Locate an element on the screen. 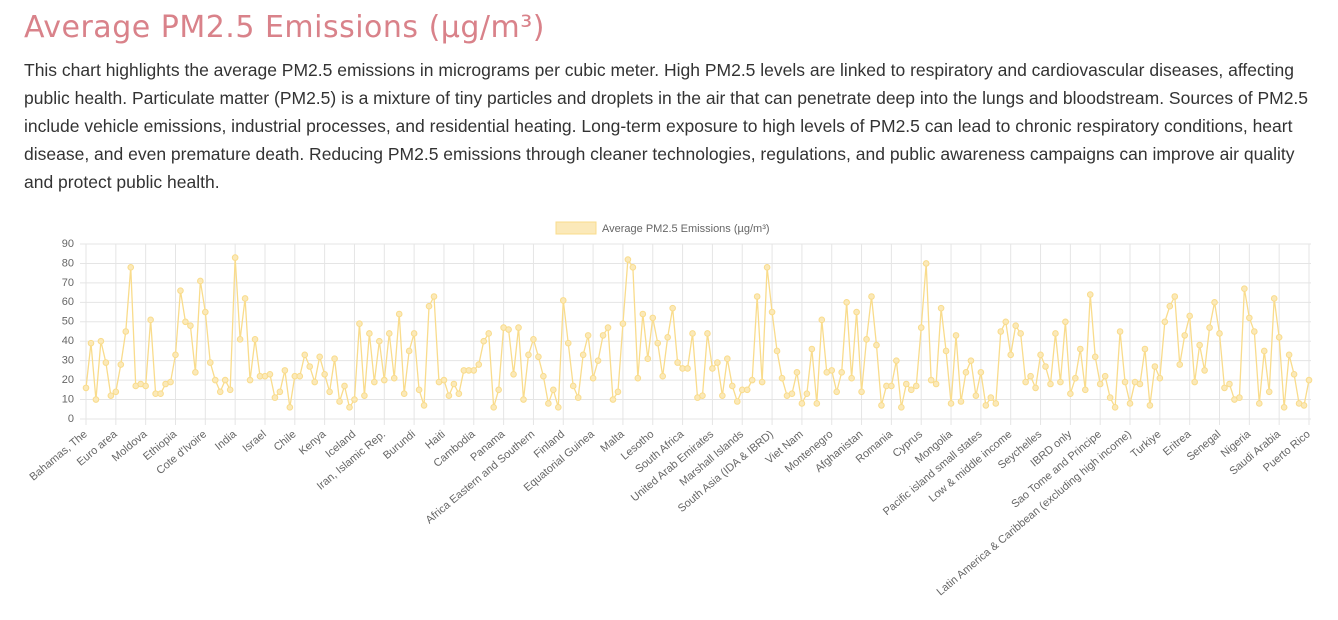  y-tick-label: 0 is located at coordinates (71, 419).